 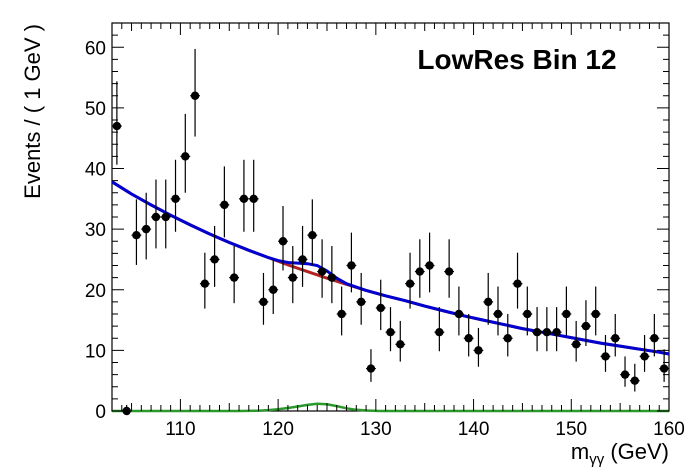 I want to click on y-tick-label: 40, so click(x=95, y=170).